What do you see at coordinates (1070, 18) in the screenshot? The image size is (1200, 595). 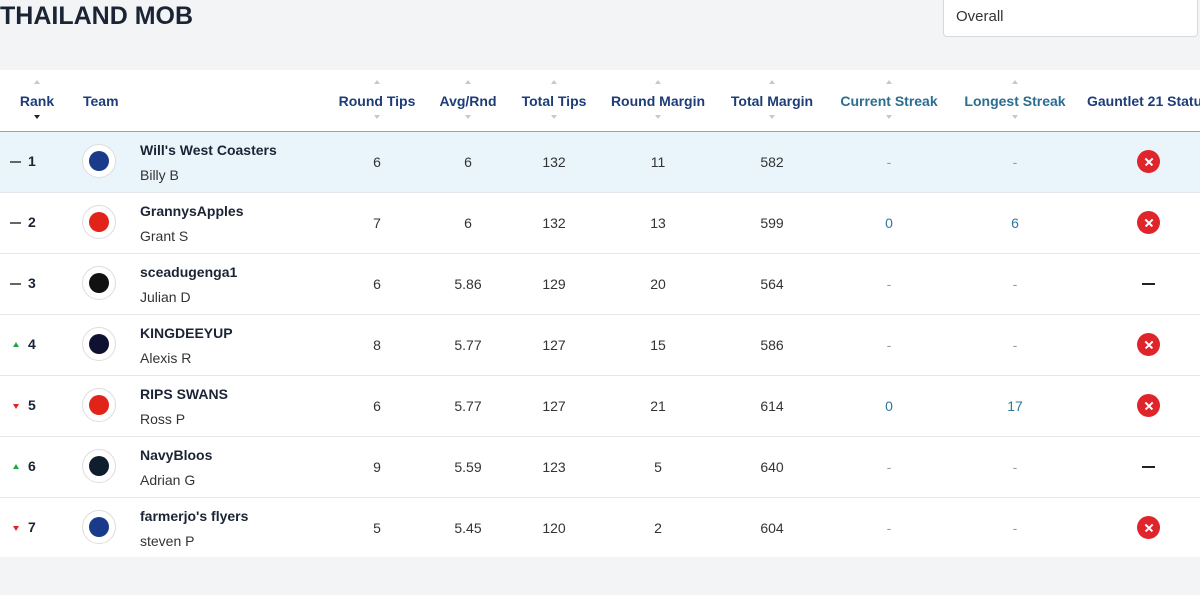 I see `filter-dropdown: Overall` at bounding box center [1070, 18].